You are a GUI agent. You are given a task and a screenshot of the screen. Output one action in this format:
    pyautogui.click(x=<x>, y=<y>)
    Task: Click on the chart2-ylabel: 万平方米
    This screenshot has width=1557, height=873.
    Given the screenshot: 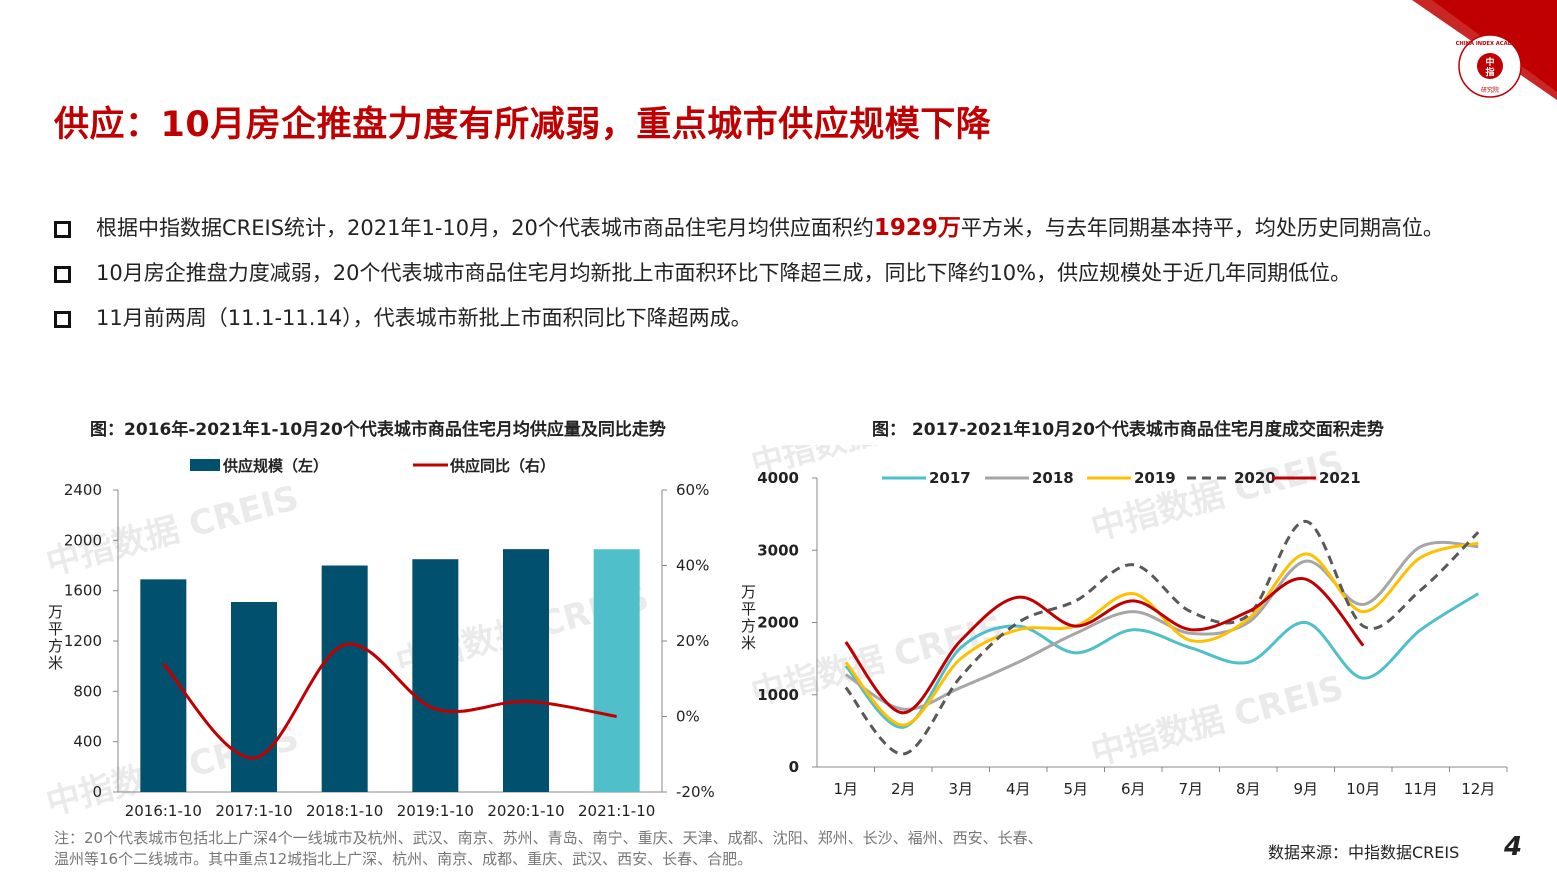 What is the action you would take?
    pyautogui.click(x=748, y=617)
    